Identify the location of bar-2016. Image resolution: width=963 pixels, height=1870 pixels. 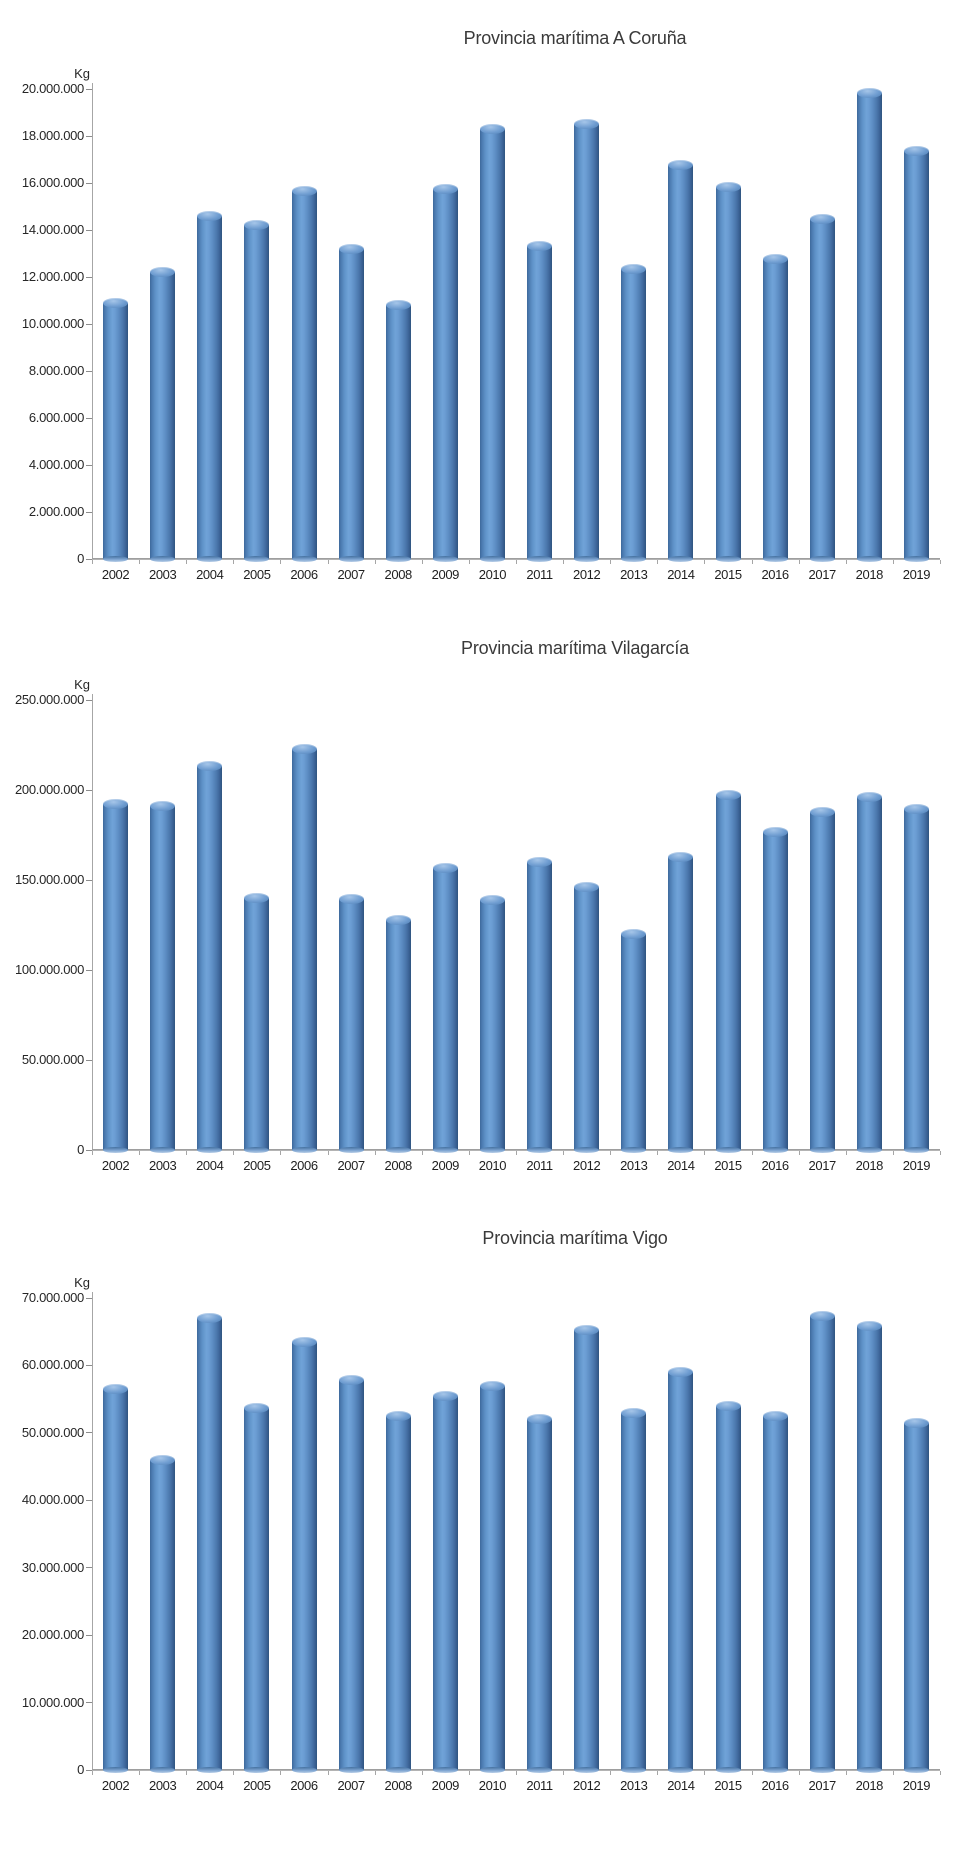
(775, 408).